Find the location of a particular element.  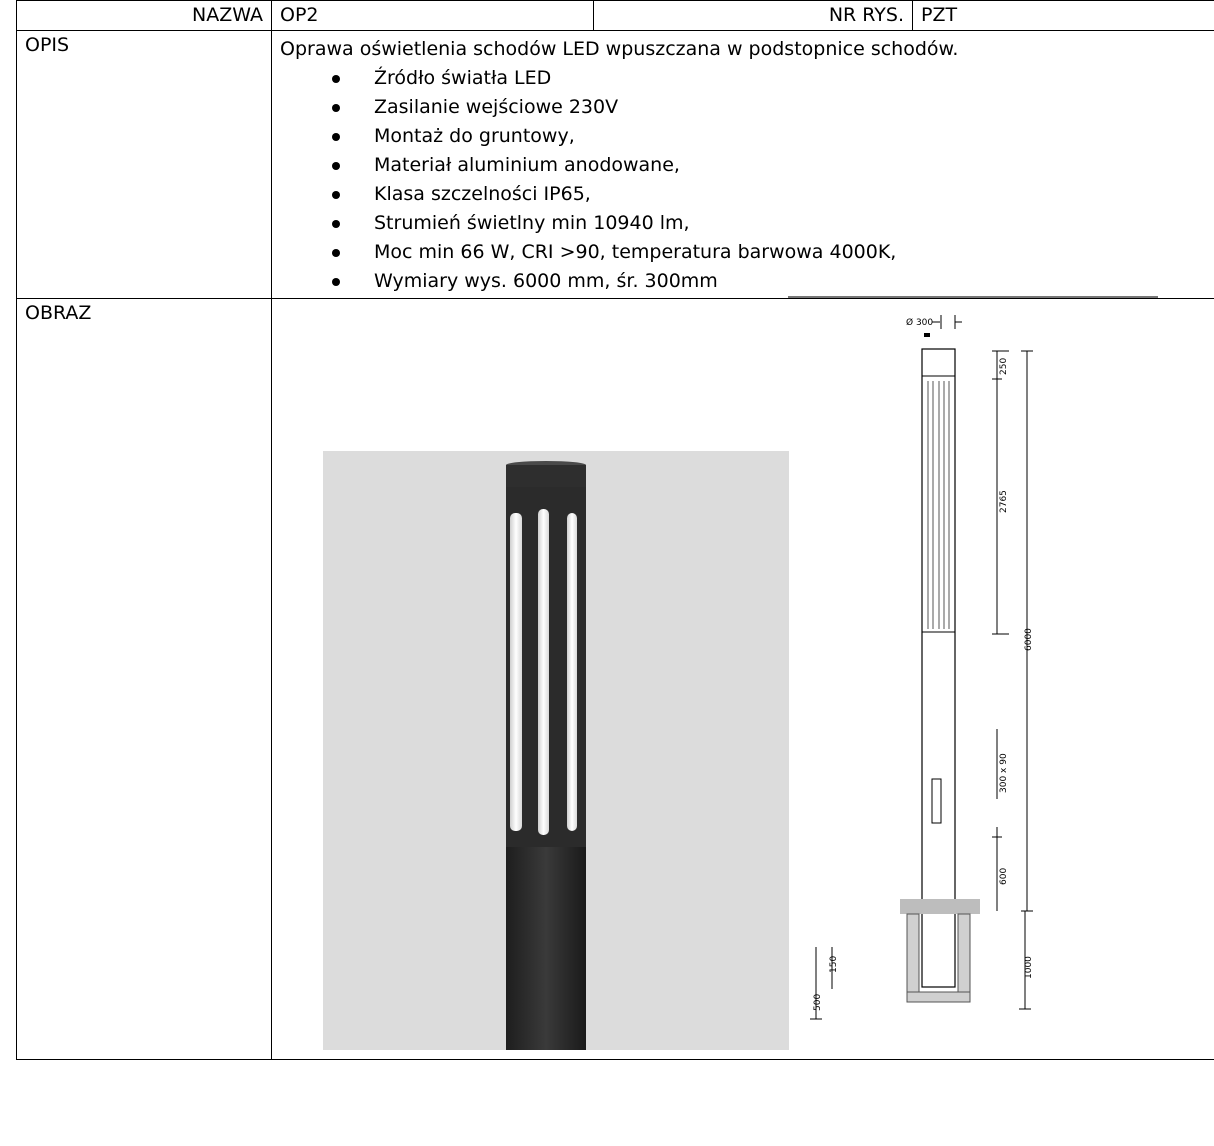

drawing-border-line is located at coordinates (973, 297).